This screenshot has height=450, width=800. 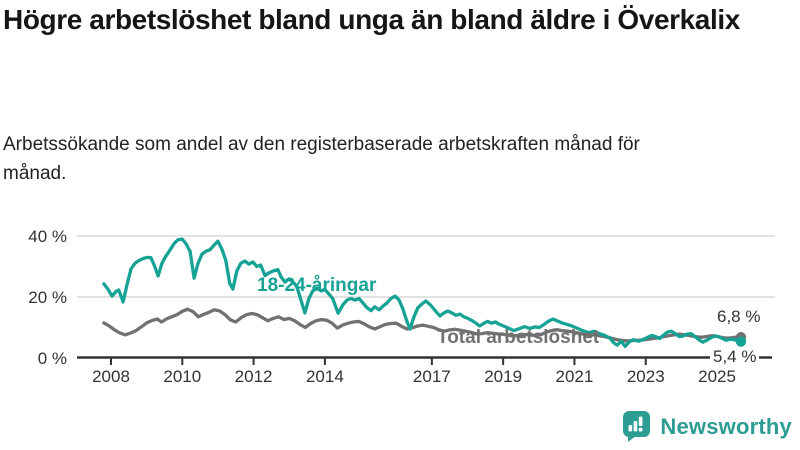 What do you see at coordinates (324, 376) in the screenshot?
I see `x-axis-tick-label: 2014` at bounding box center [324, 376].